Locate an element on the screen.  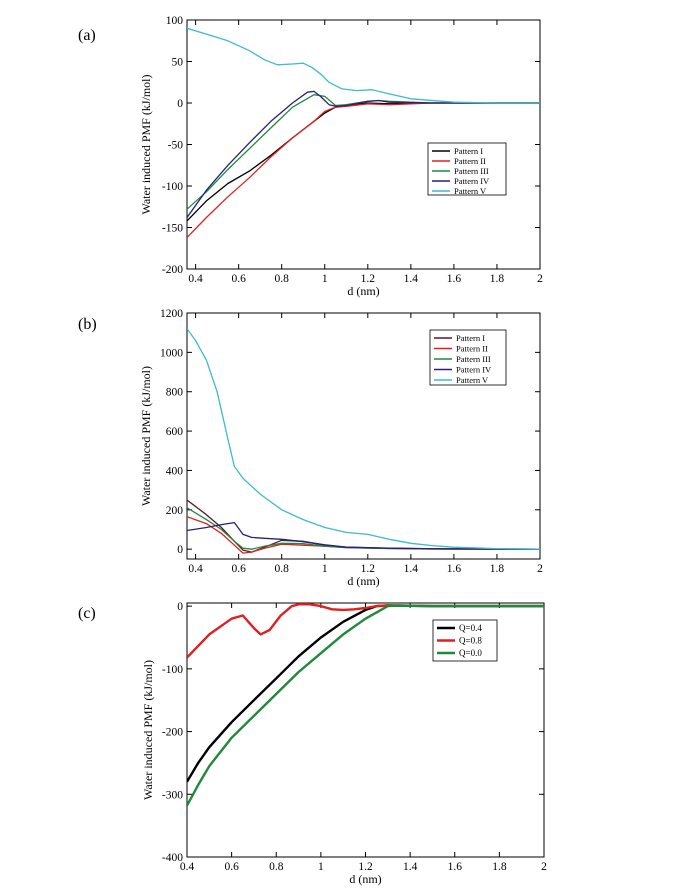
y-tick-label: 1000 is located at coordinates (171, 353).